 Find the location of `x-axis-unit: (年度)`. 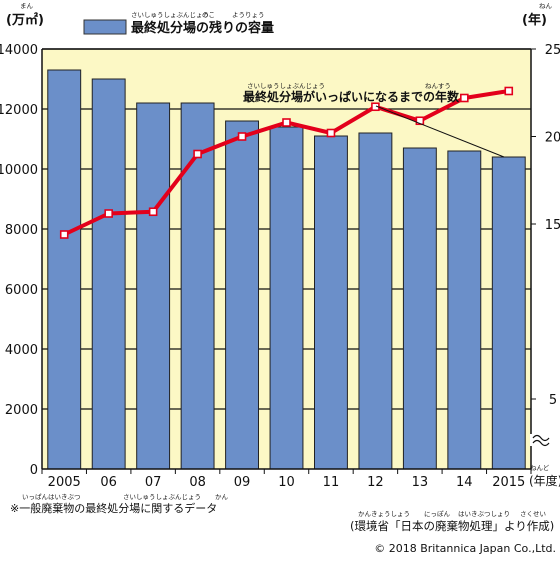

x-axis-unit: (年度) is located at coordinates (544, 480).